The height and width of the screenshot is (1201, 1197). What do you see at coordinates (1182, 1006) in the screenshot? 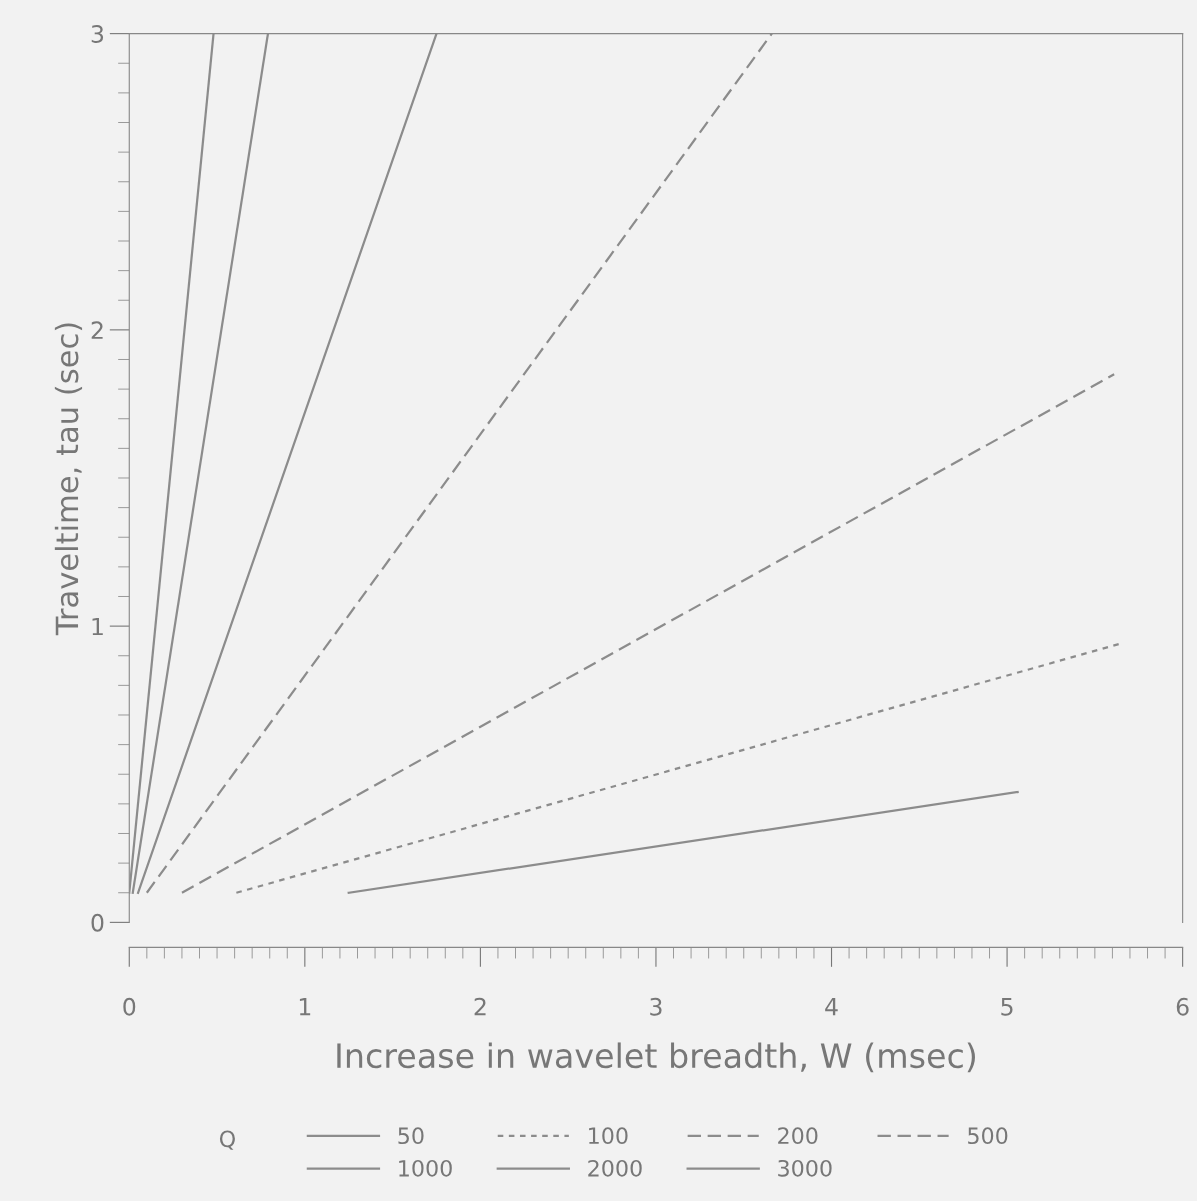
I see `x-tick-label: 6` at bounding box center [1182, 1006].